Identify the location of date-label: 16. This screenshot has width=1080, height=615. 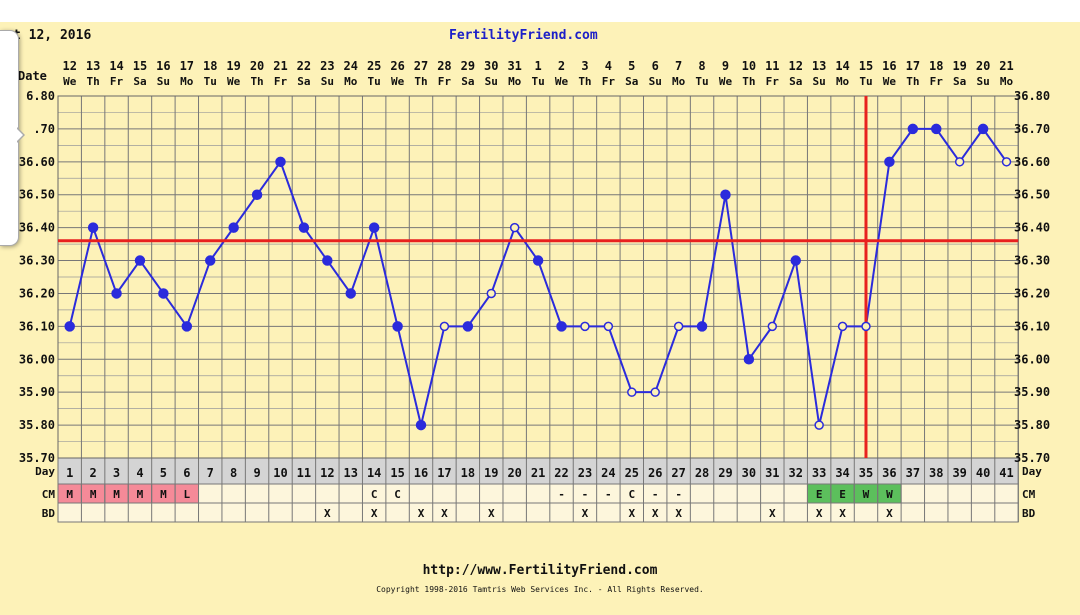
(889, 66).